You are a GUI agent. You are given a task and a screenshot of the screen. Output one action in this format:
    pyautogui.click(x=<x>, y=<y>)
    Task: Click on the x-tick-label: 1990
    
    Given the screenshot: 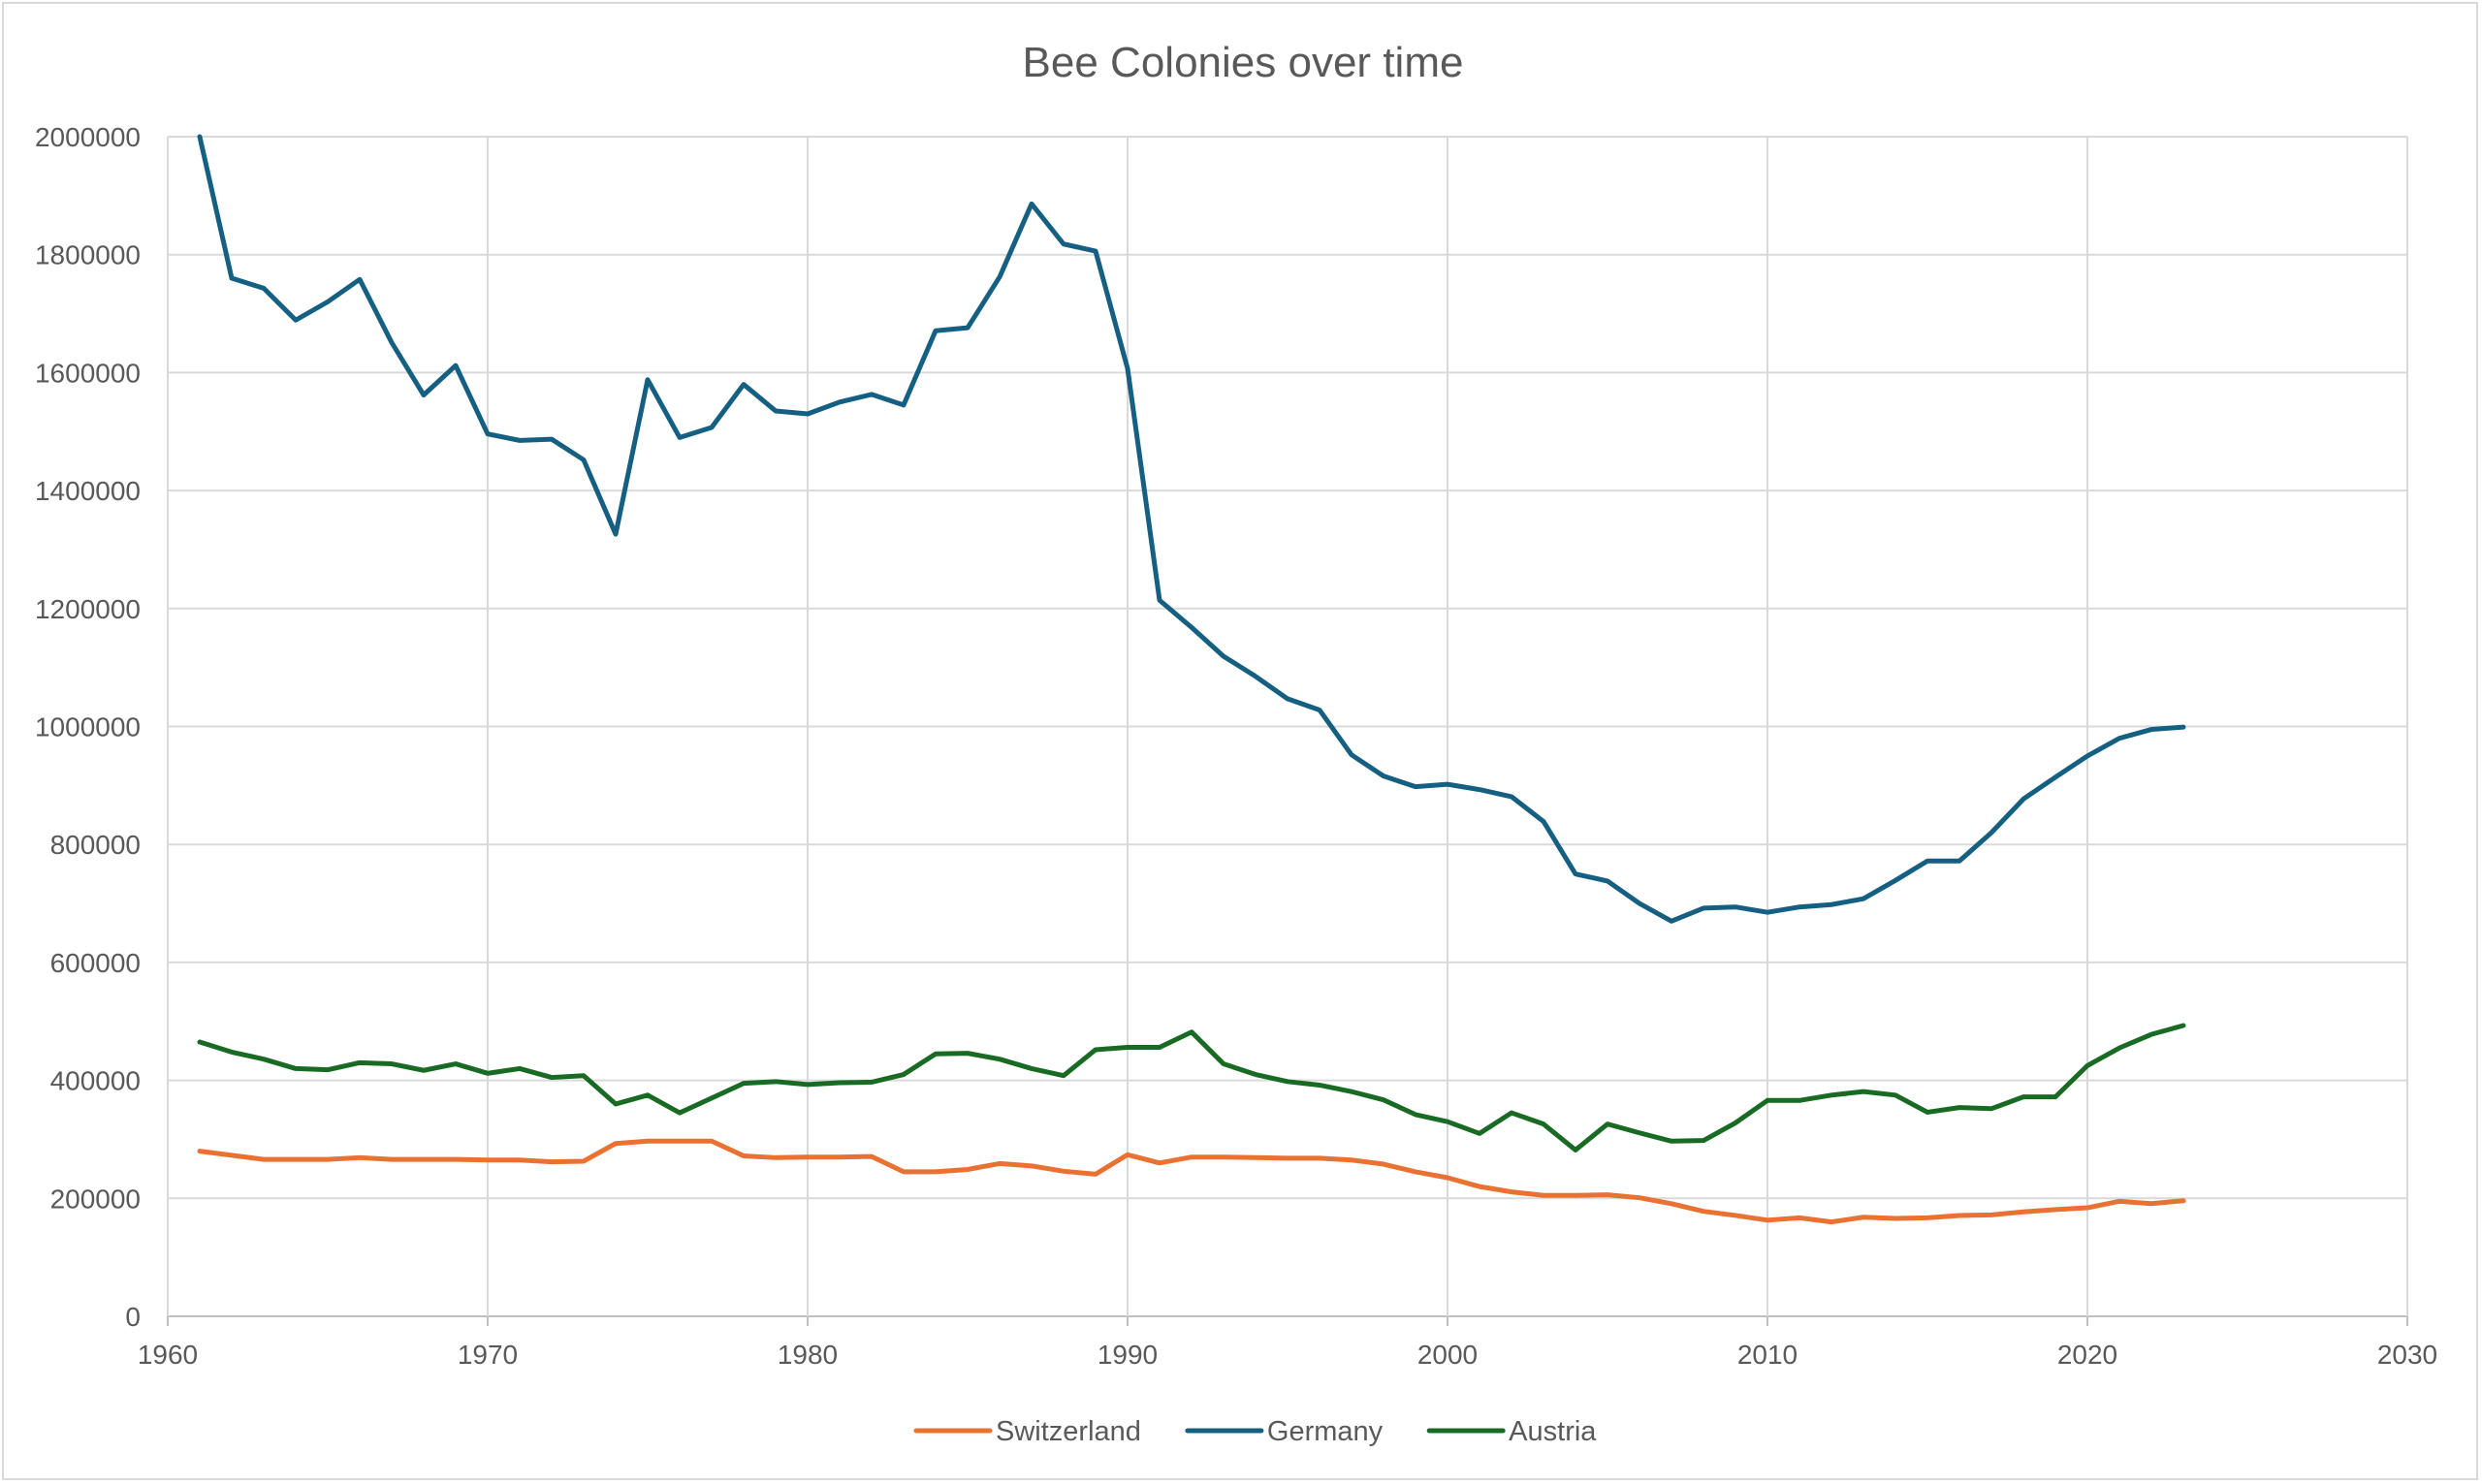 What is the action you would take?
    pyautogui.click(x=1128, y=1355)
    